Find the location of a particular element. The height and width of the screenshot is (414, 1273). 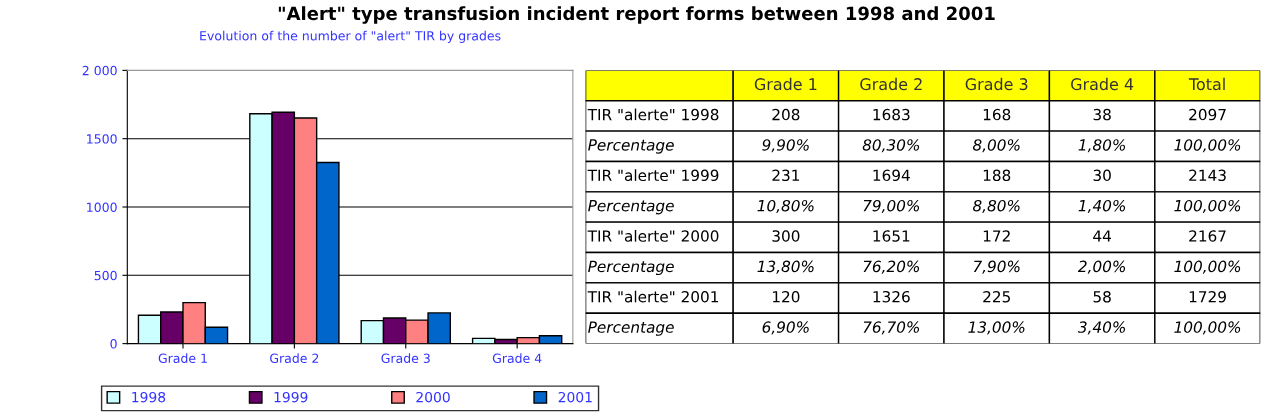

legend-label: 2001 is located at coordinates (575, 397).